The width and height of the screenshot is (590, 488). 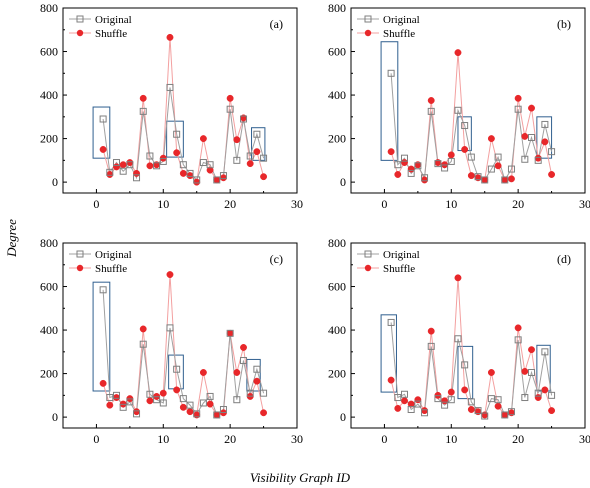 What do you see at coordinates (11, 238) in the screenshot?
I see `figure-y-axis-label: Degree` at bounding box center [11, 238].